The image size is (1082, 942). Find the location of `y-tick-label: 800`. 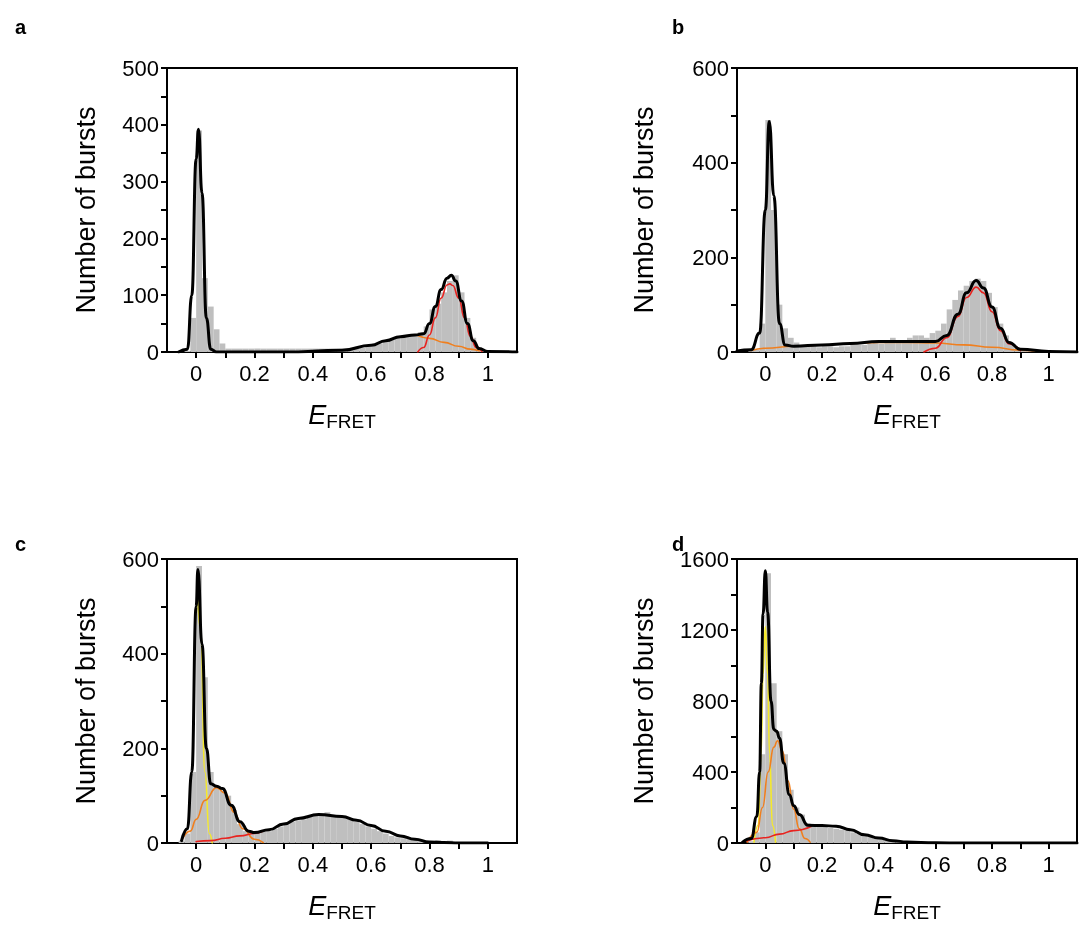

y-tick-label: 800 is located at coordinates (710, 701).